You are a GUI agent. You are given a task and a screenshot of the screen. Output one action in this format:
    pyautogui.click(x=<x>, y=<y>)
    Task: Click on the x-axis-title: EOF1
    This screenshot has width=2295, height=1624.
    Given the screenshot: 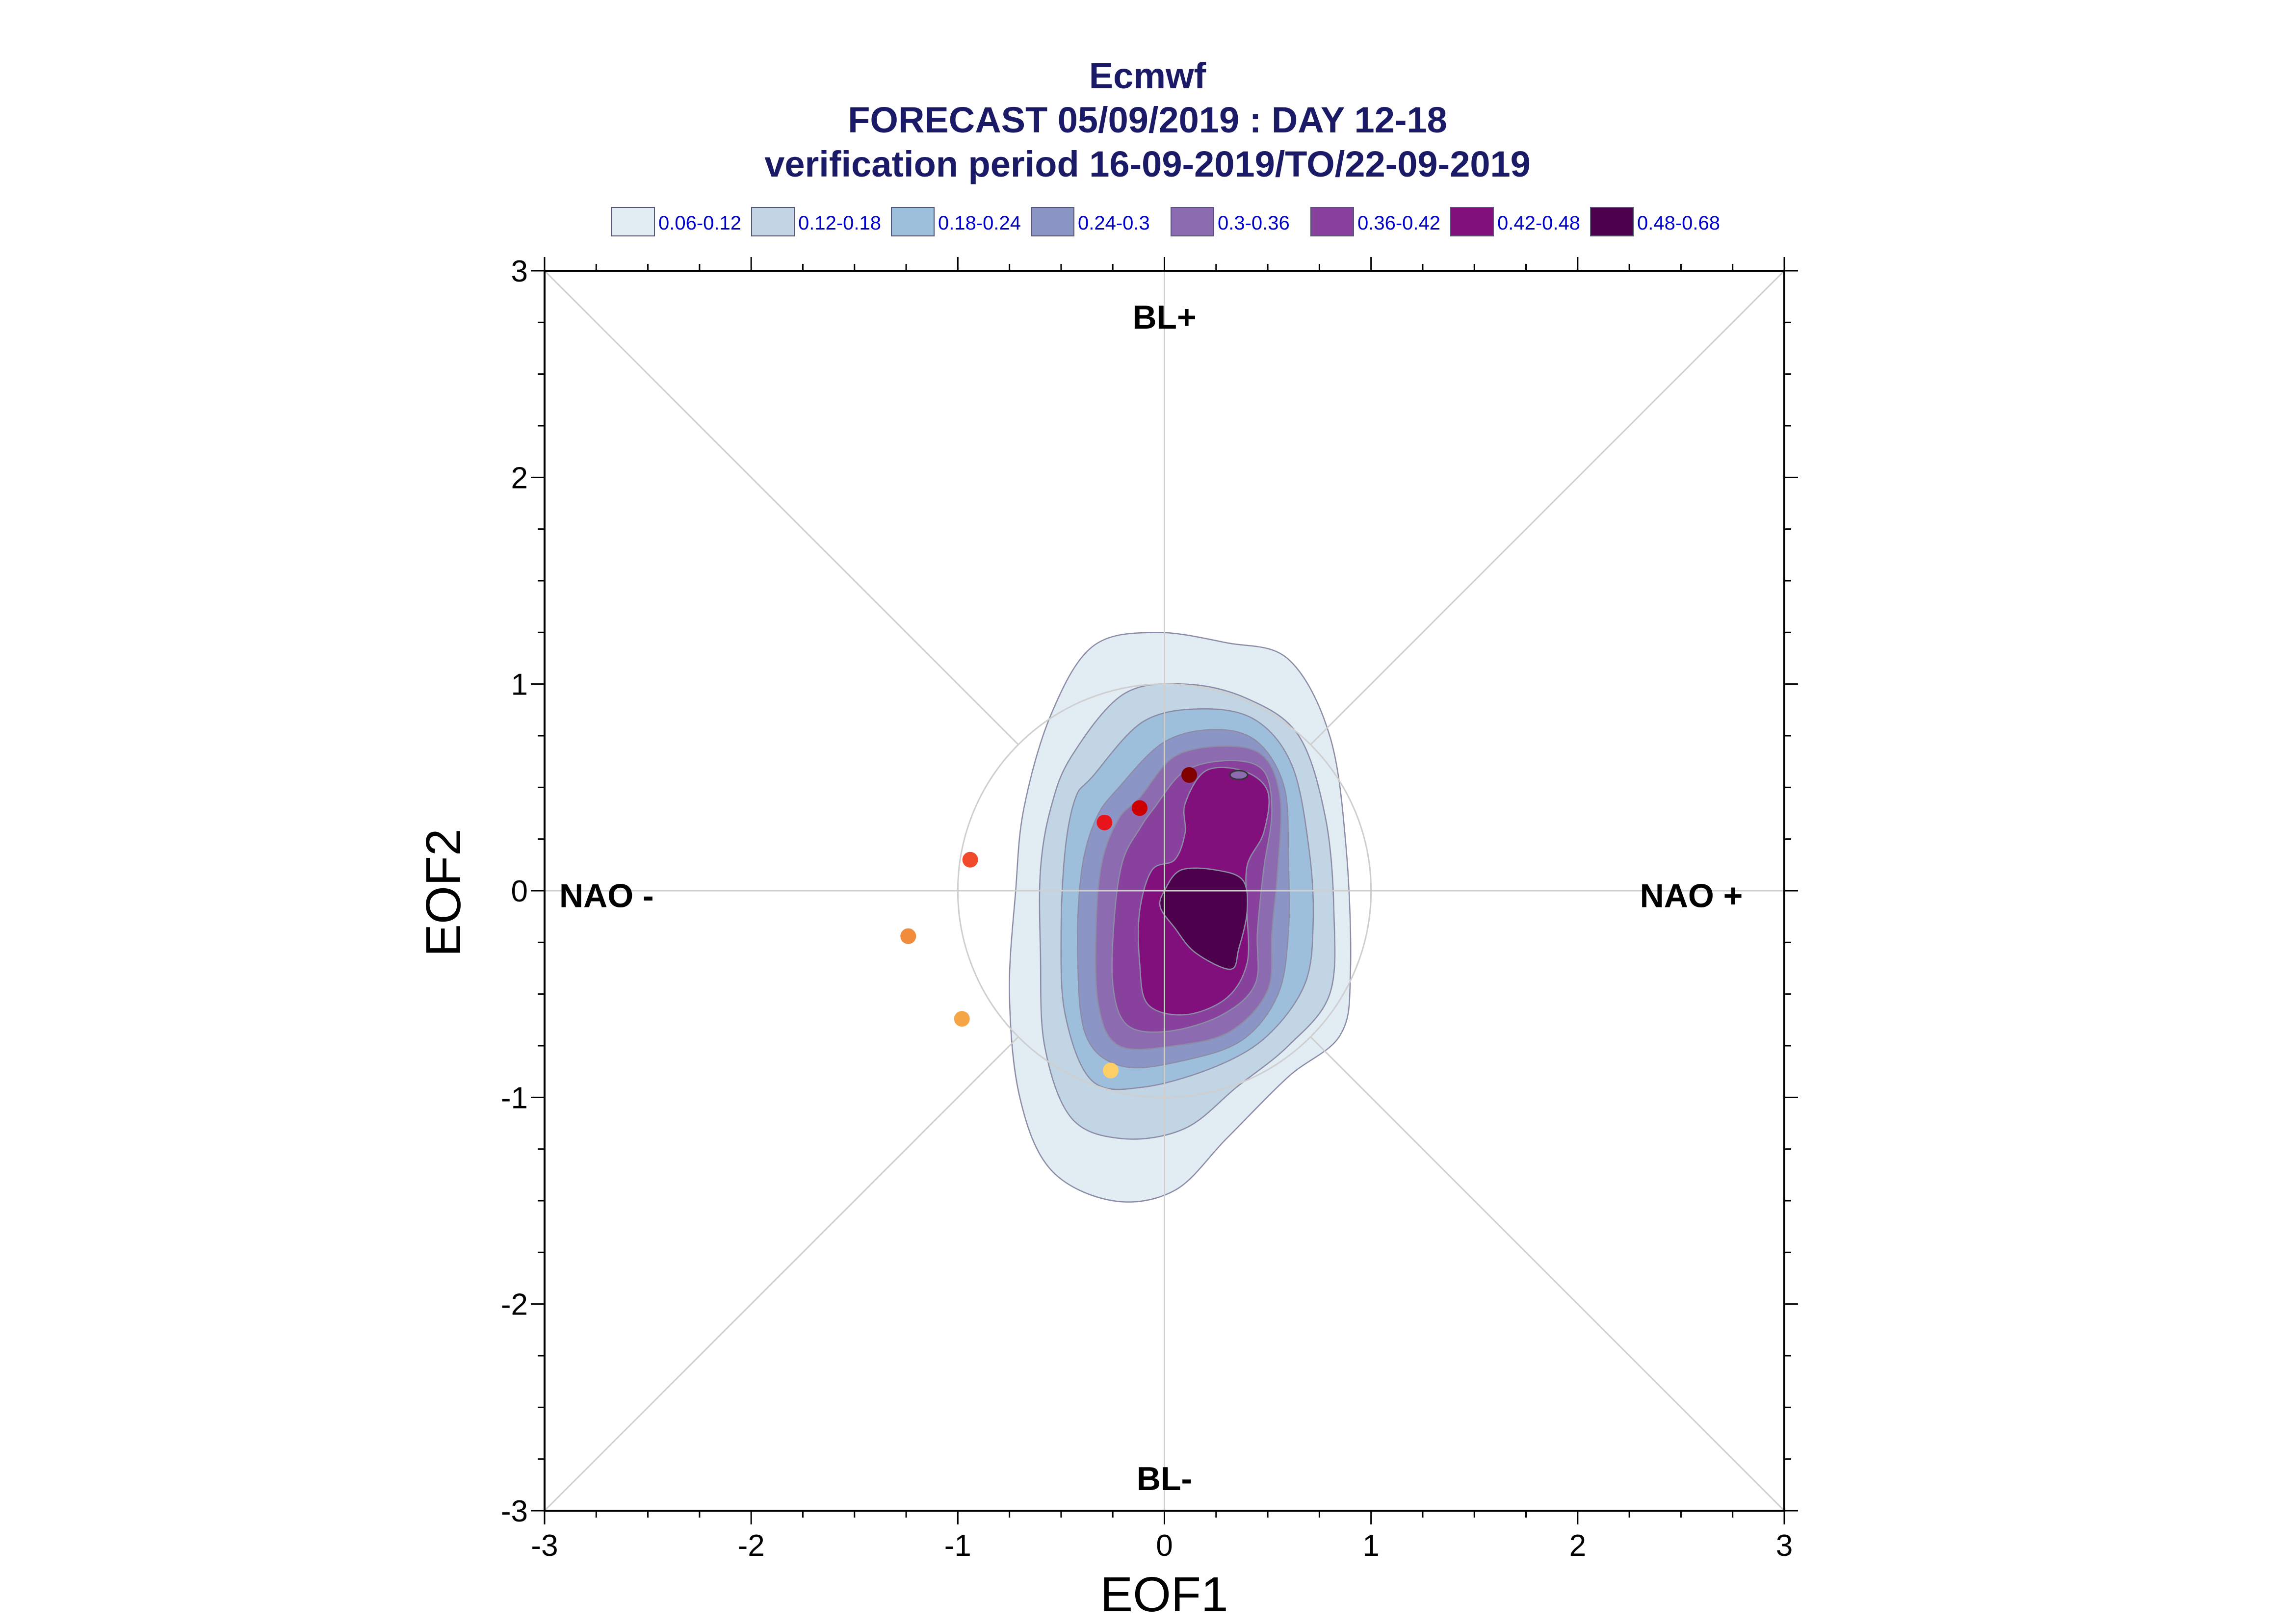 What is the action you would take?
    pyautogui.click(x=1164, y=1594)
    